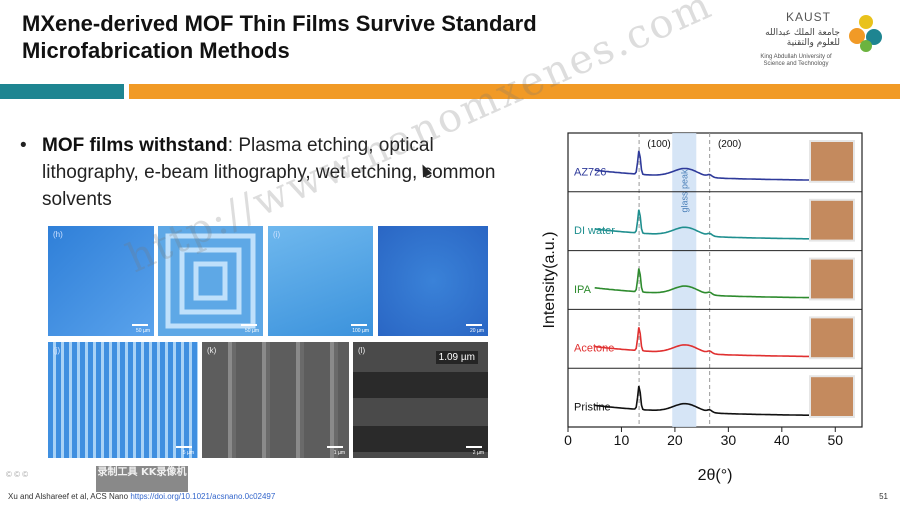 The height and width of the screenshot is (506, 900). Describe the element at coordinates (684, 280) in the screenshot. I see `glass-peak-band` at that location.